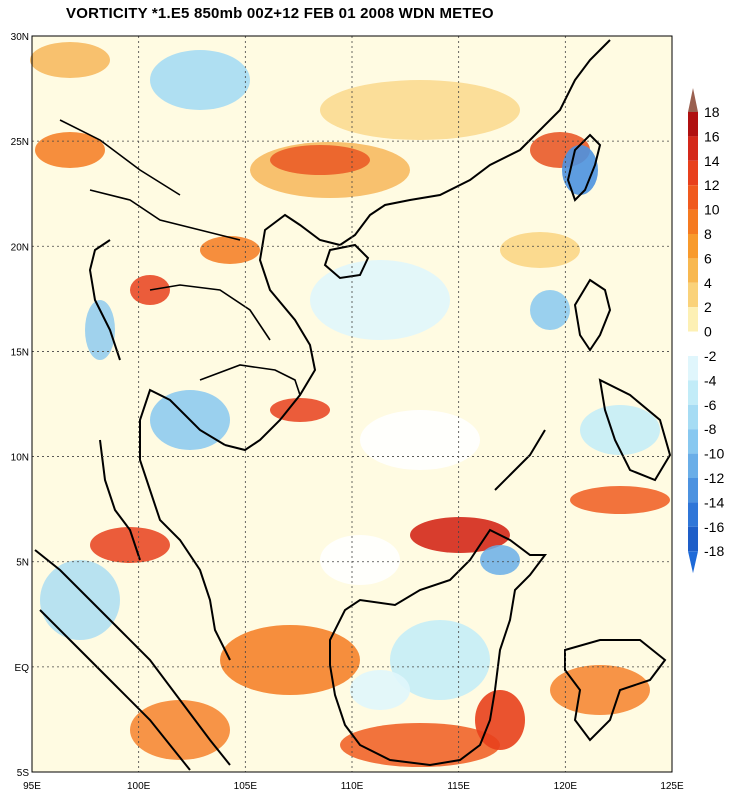 The image size is (740, 800). What do you see at coordinates (712, 136) in the screenshot?
I see `colorbar-label: 16` at bounding box center [712, 136].